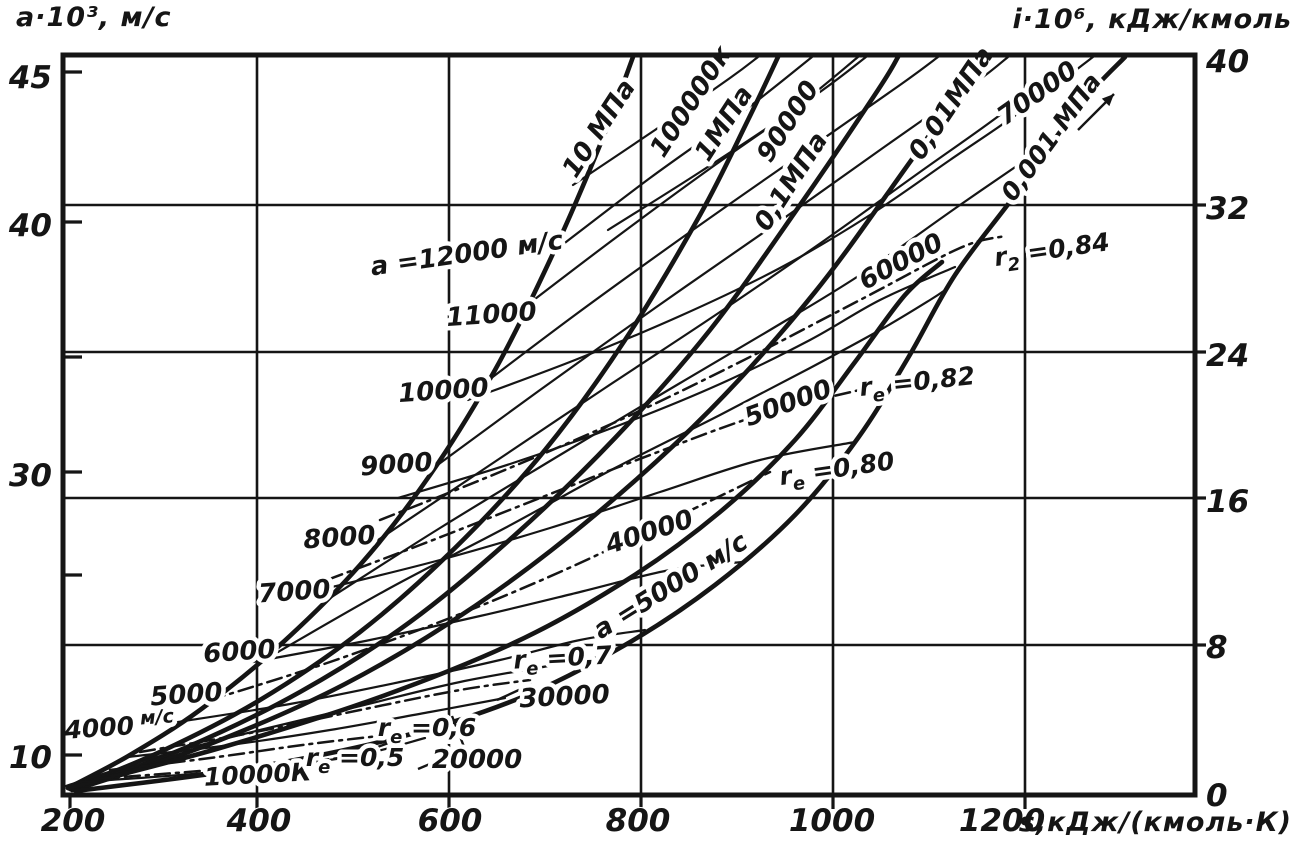 The height and width of the screenshot is (842, 1298). Describe the element at coordinates (30, 476) in the screenshot. I see `left-tick-label-30: 30` at that location.